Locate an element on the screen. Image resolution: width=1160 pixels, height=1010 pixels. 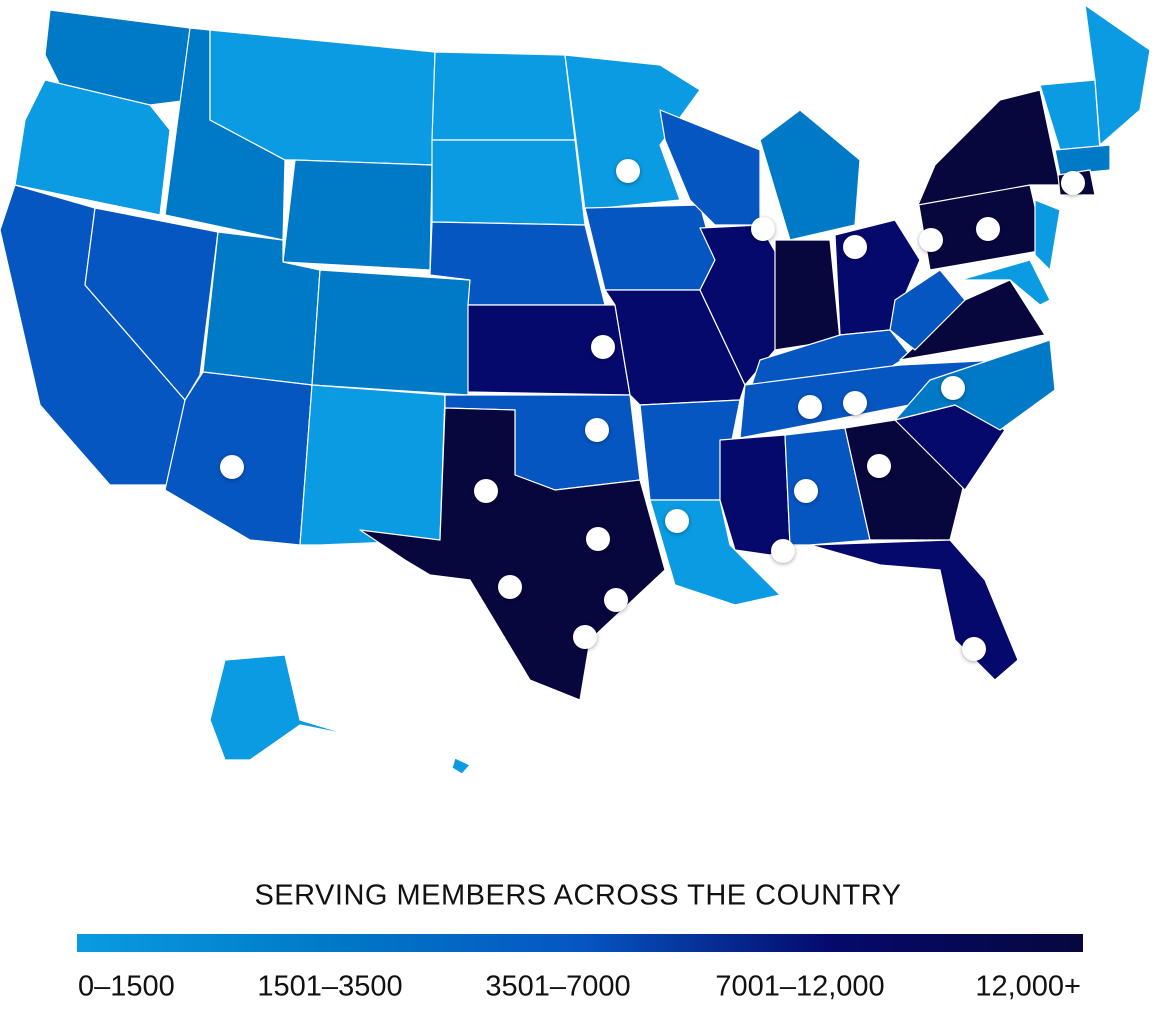
legend-label: 3501–7000 is located at coordinates (557, 987).